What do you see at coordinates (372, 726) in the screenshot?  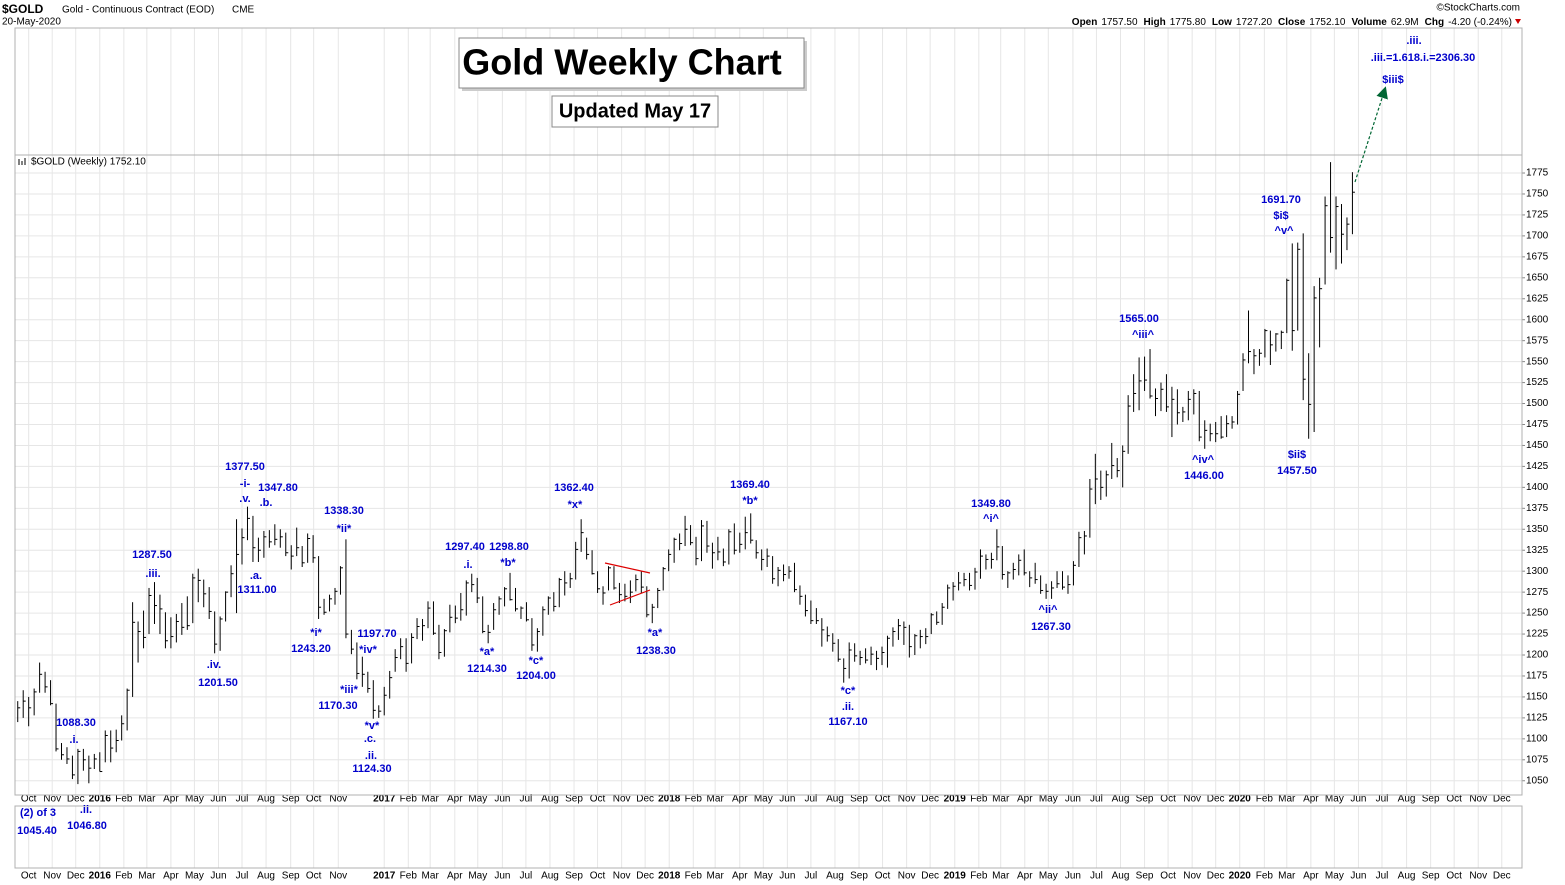 I see `wave-label: *v*` at bounding box center [372, 726].